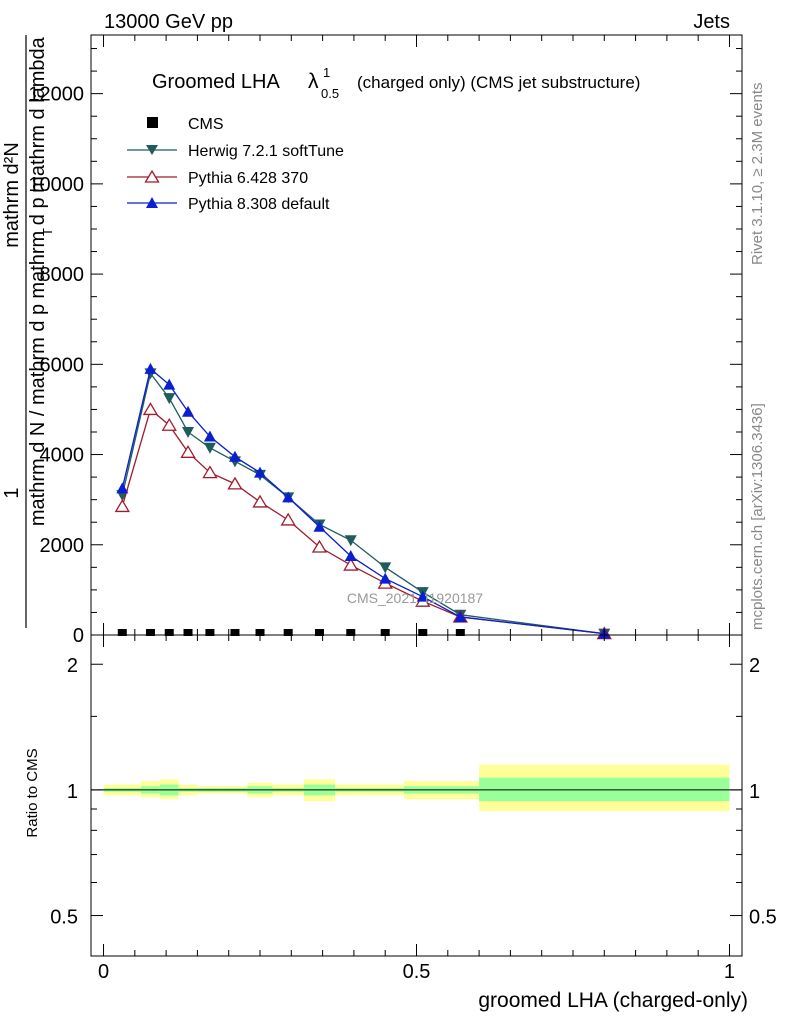 The width and height of the screenshot is (786, 1024). Describe the element at coordinates (330, 93) in the screenshot. I see `plot-title-subscript: 0.5` at that location.